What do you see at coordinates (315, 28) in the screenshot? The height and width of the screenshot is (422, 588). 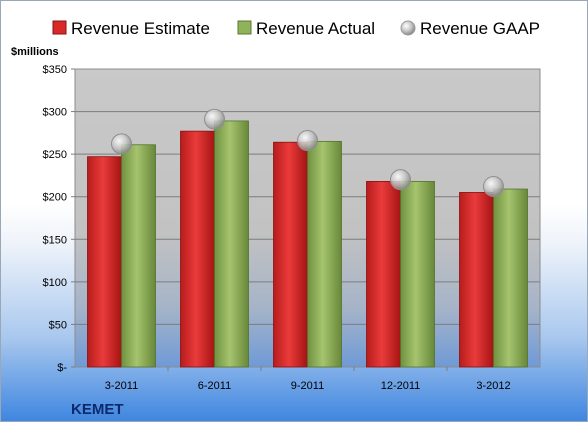 I see `legend-label-actual: Revenue Actual` at bounding box center [315, 28].